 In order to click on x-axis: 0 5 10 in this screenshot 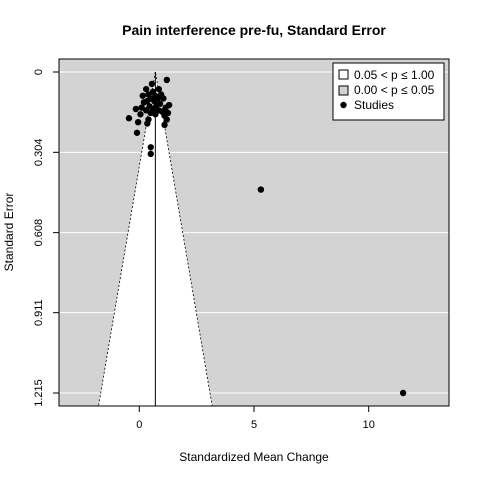, I will do `click(255, 418)`.